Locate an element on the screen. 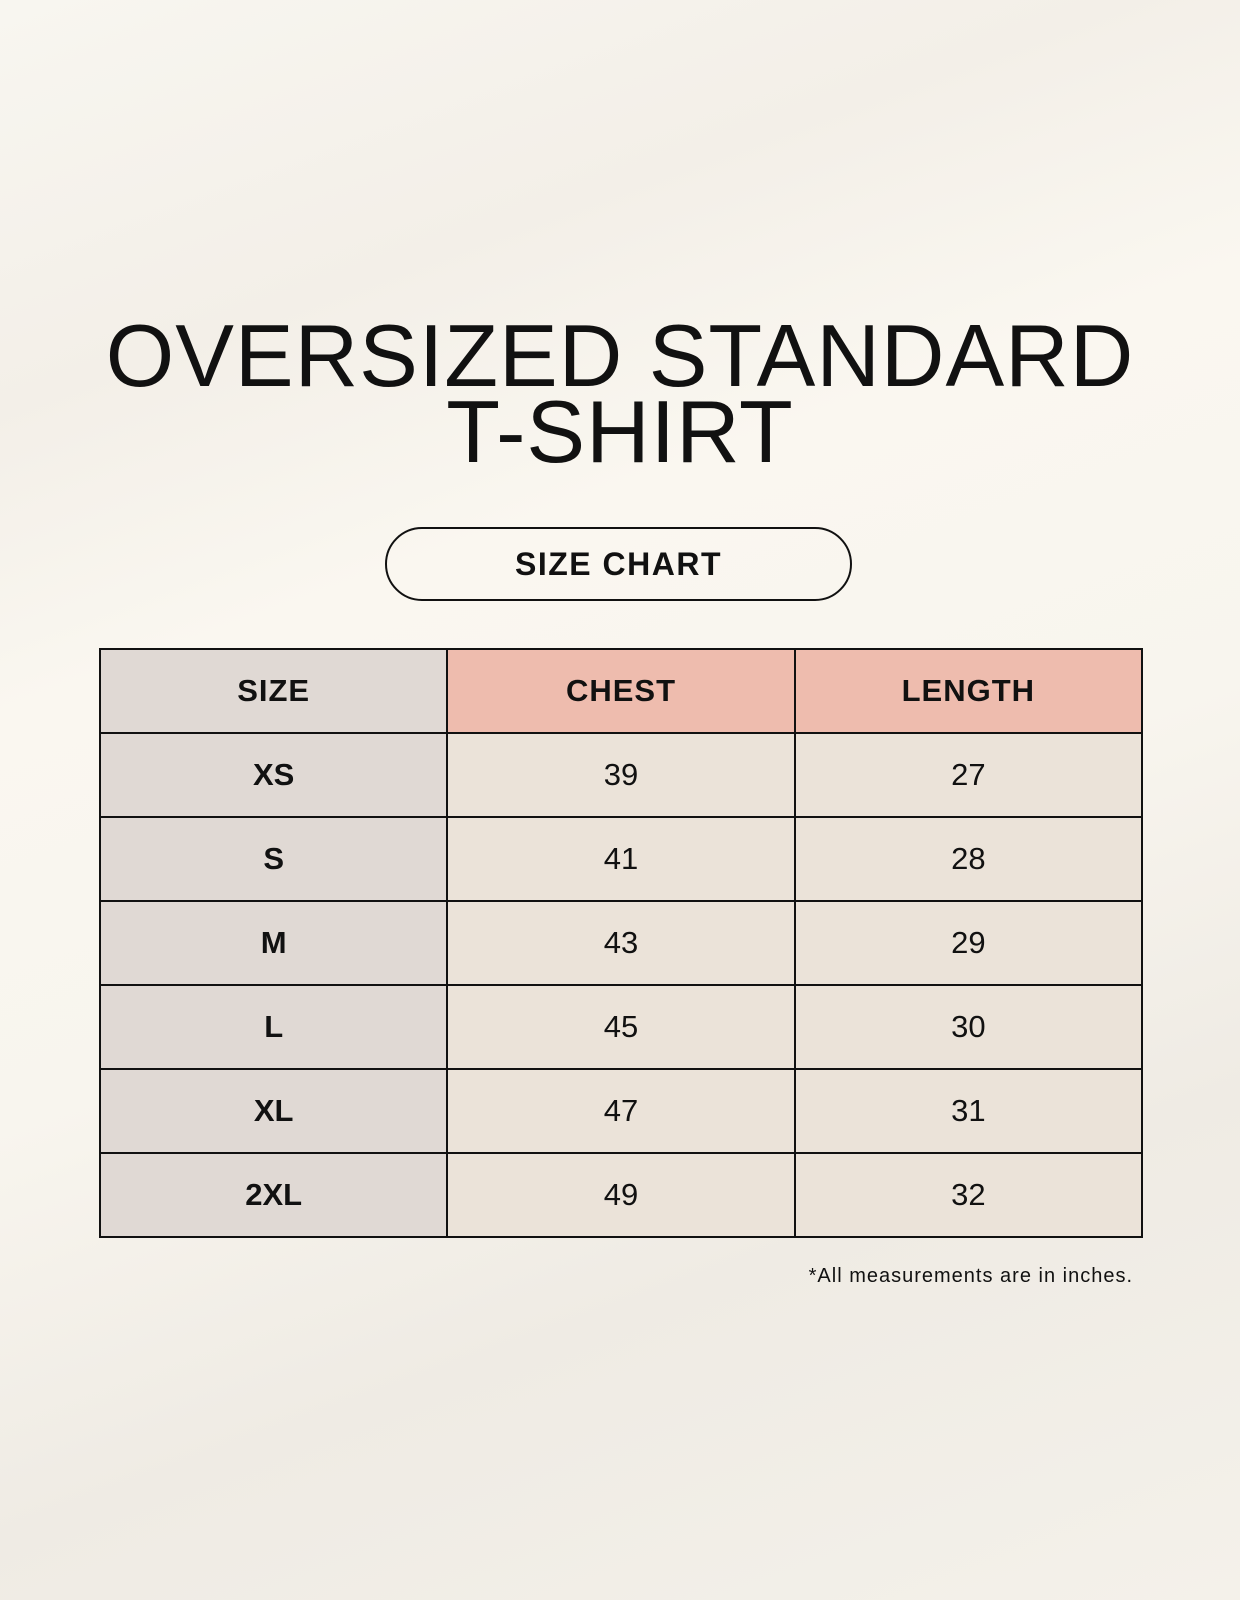 Image resolution: width=1240 pixels, height=1600 pixels. table-row: XS 39 27 is located at coordinates (621, 775).